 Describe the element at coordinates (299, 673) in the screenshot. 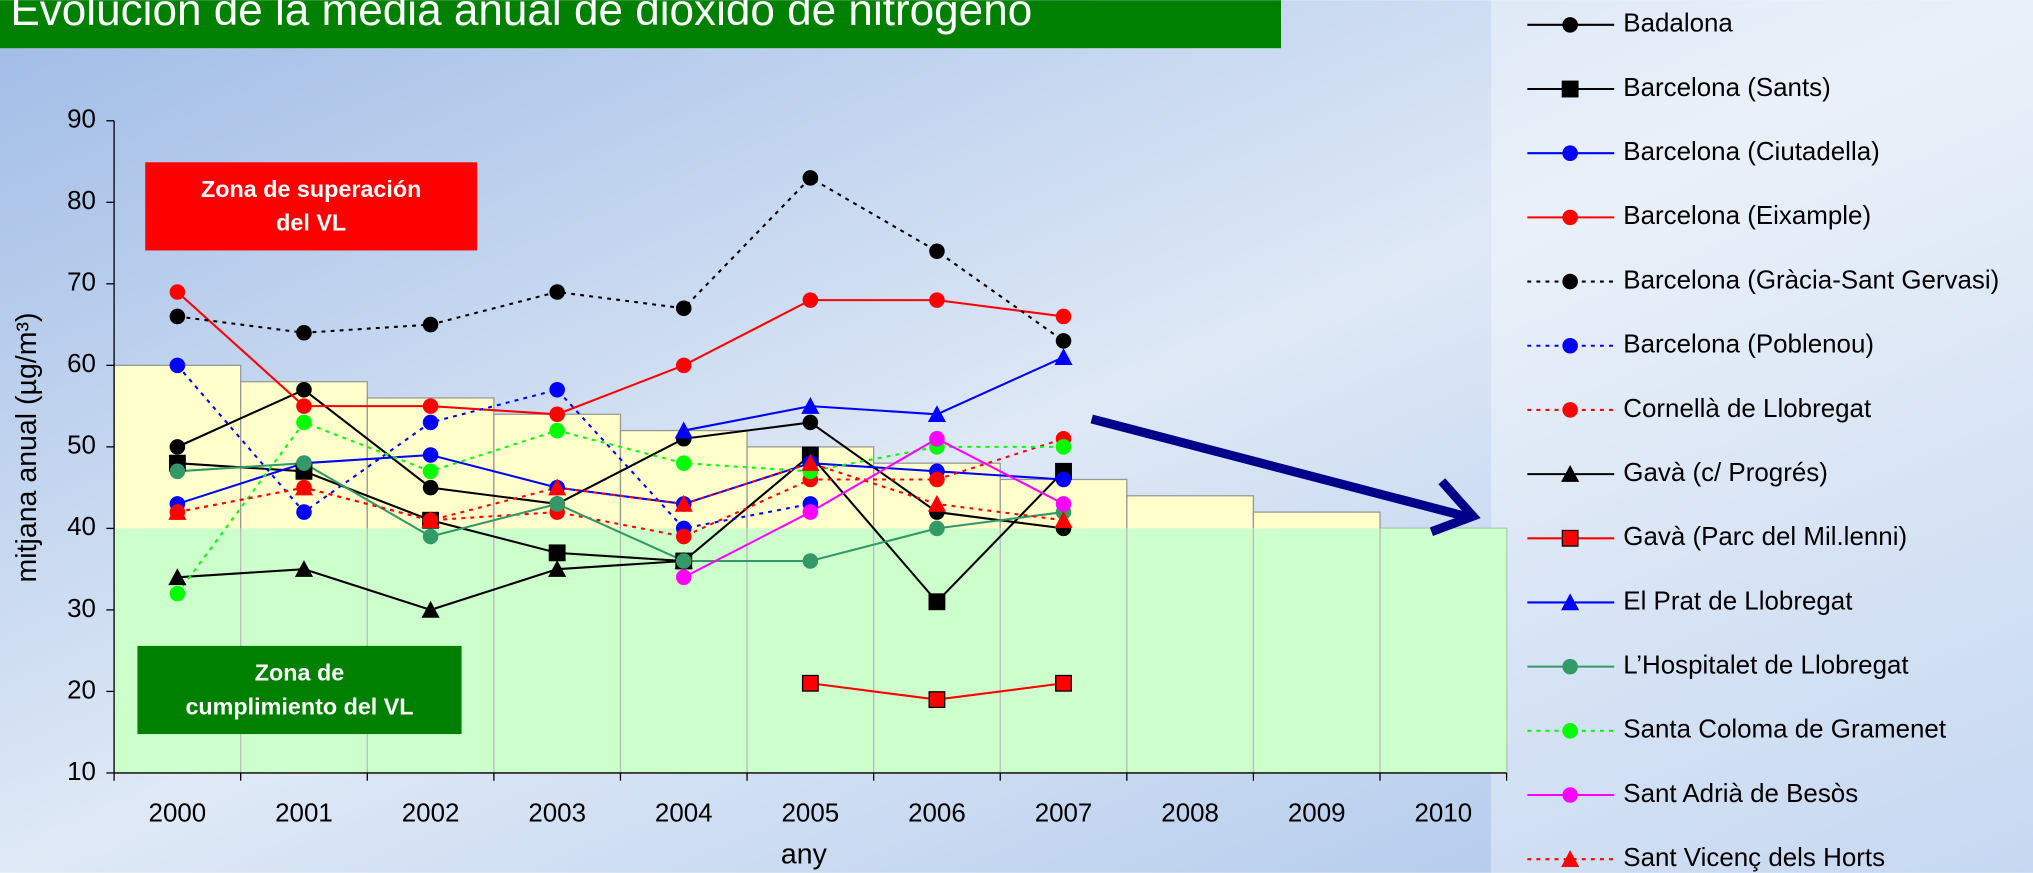

I see `annotation-text: Zona de` at that location.